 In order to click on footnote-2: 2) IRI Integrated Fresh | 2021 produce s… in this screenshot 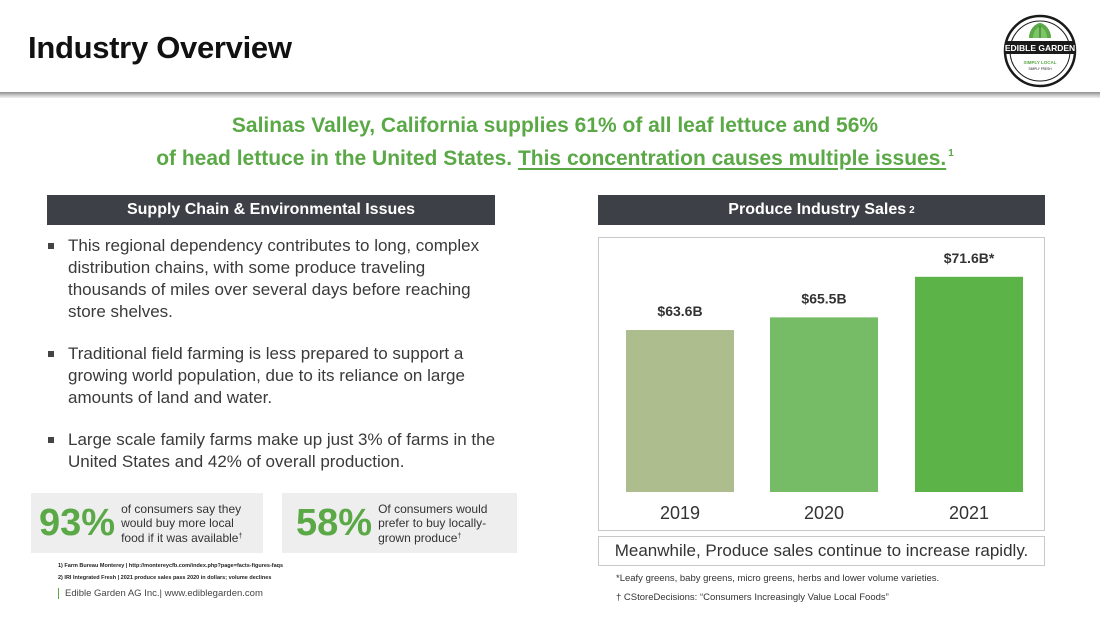, I will do `click(165, 578)`.